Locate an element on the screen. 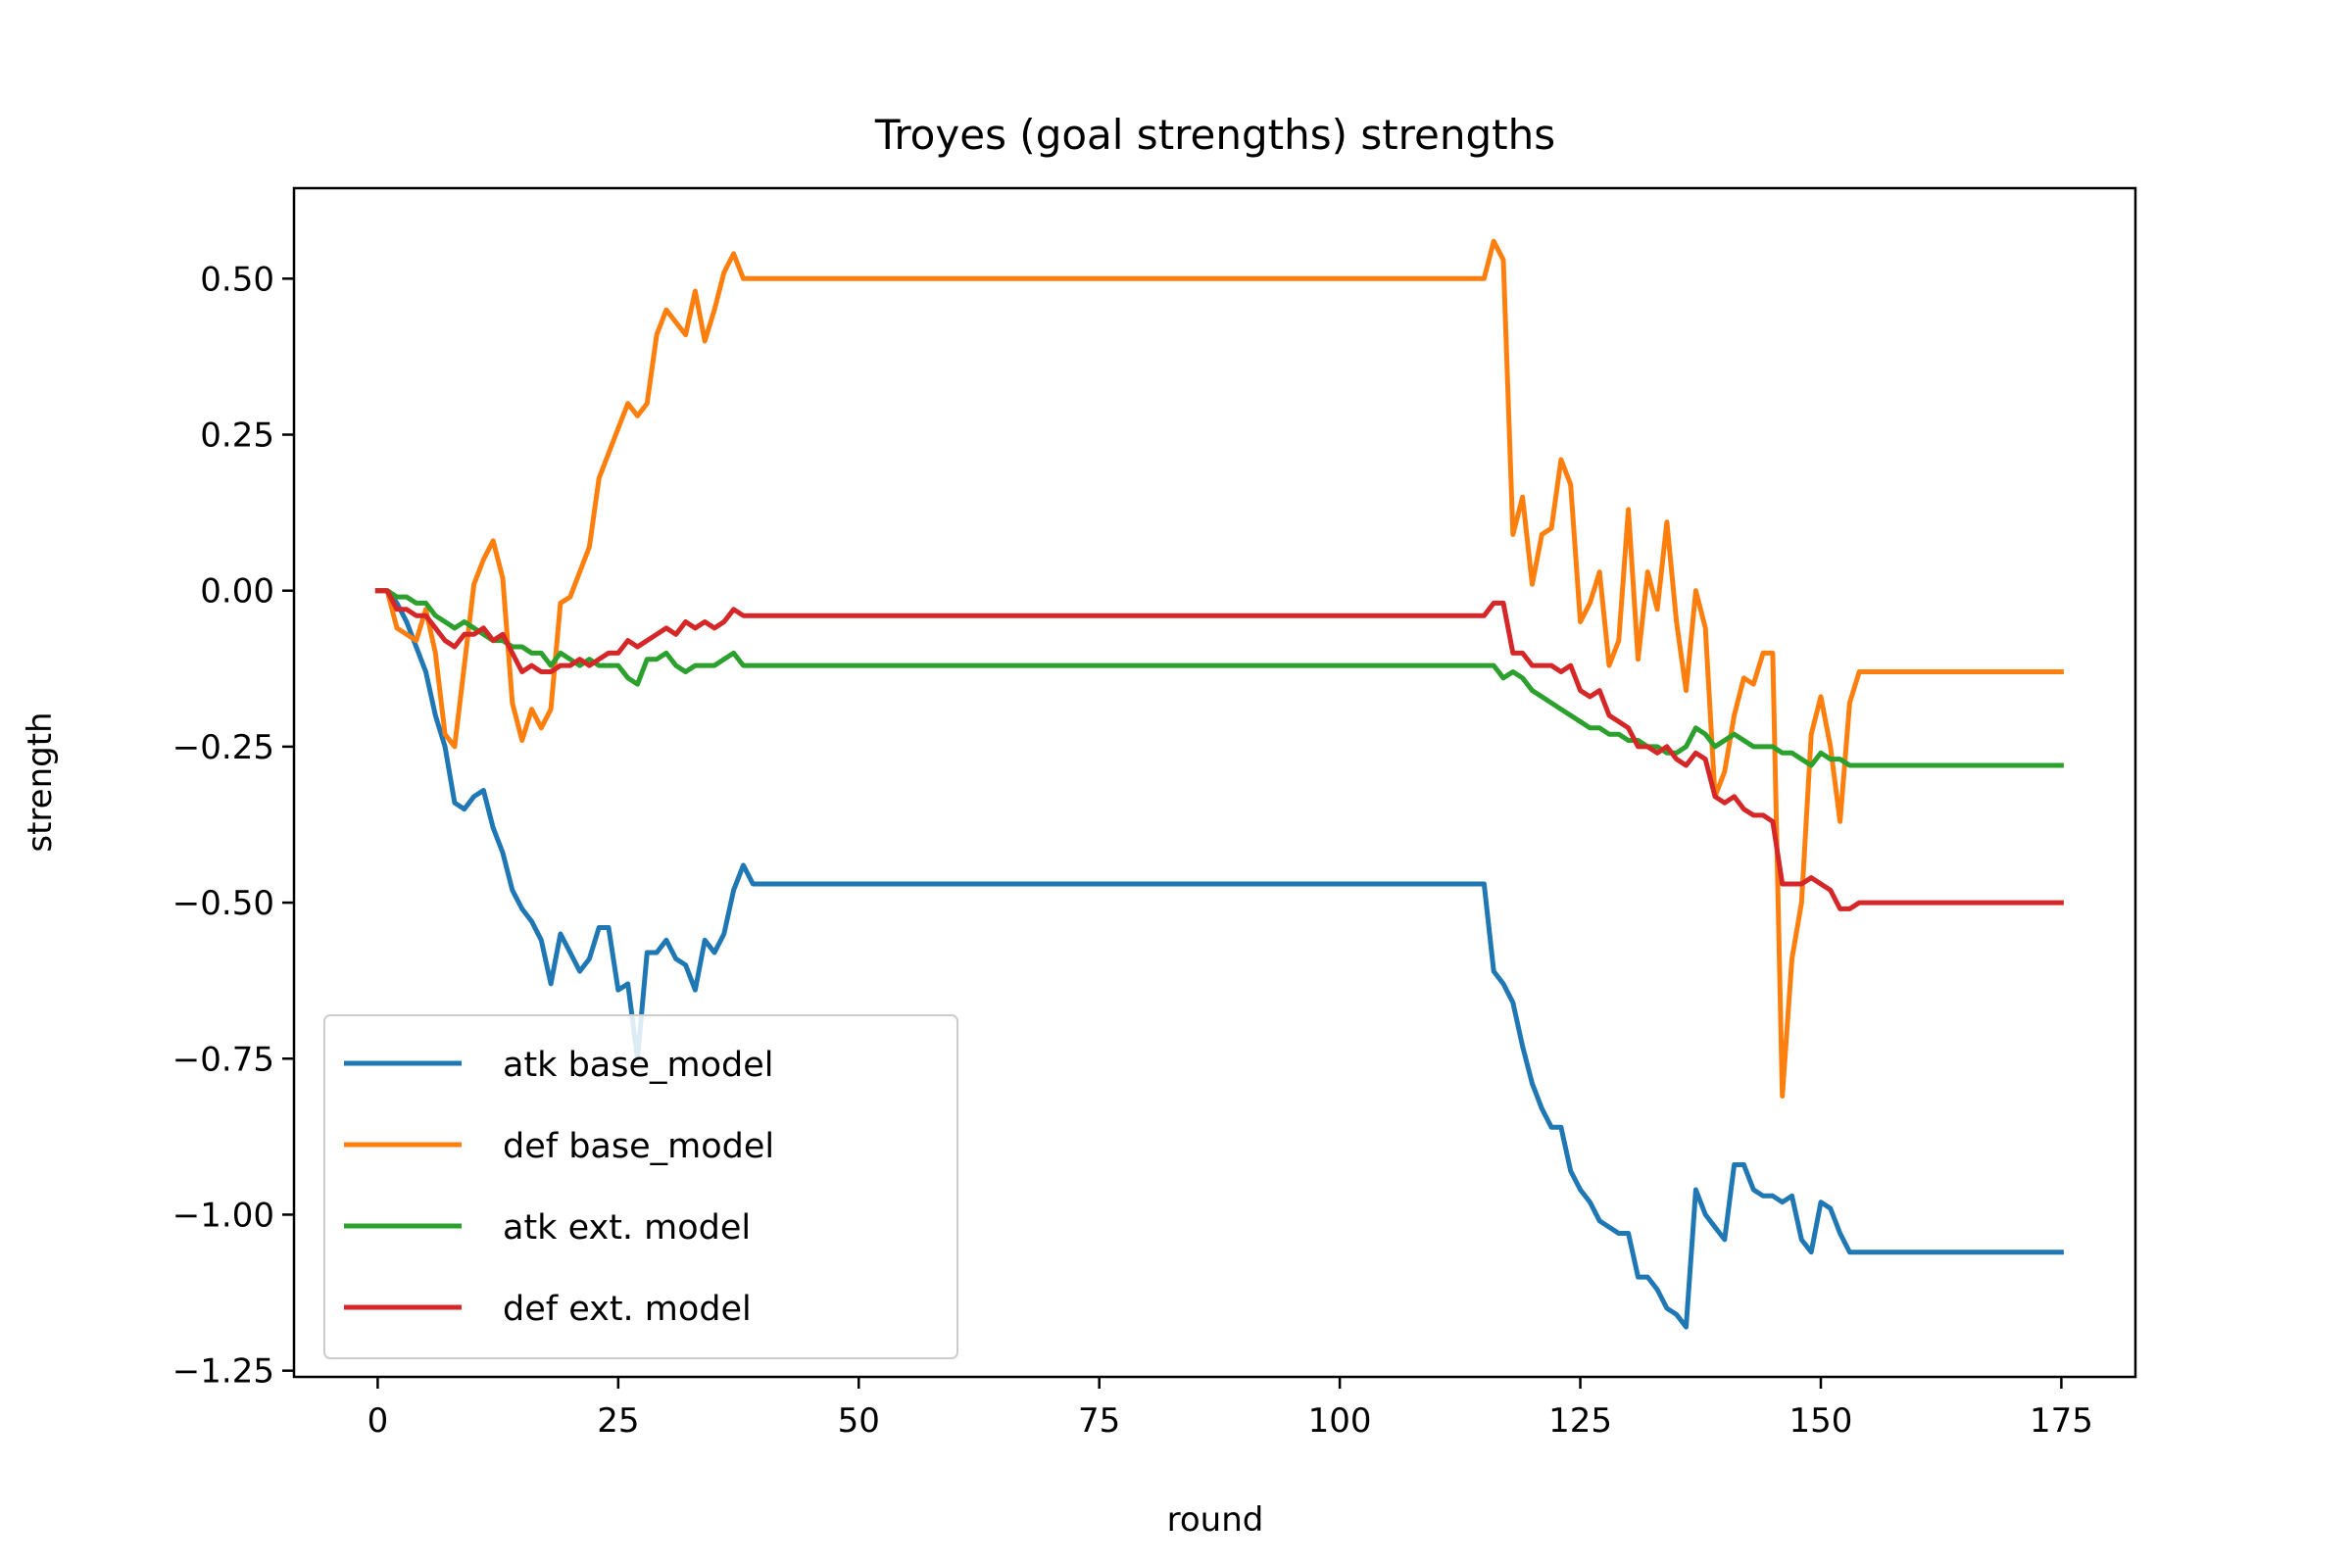 This screenshot has height=1568, width=2352. y-tick-label: −0.75 is located at coordinates (223, 1059).